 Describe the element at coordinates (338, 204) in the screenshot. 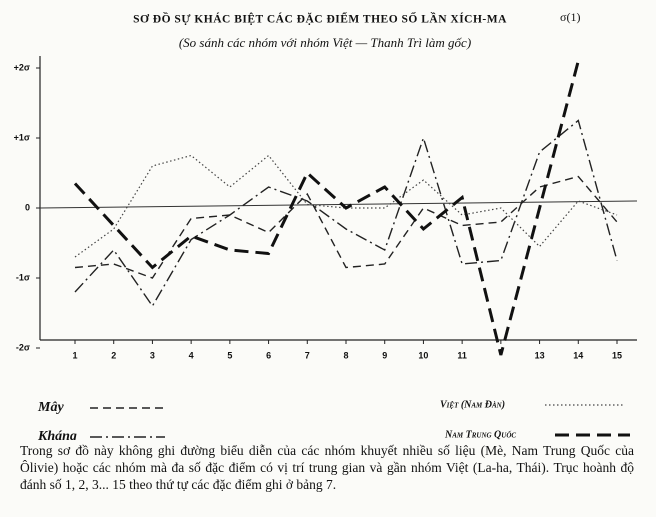

I see `zero-line` at that location.